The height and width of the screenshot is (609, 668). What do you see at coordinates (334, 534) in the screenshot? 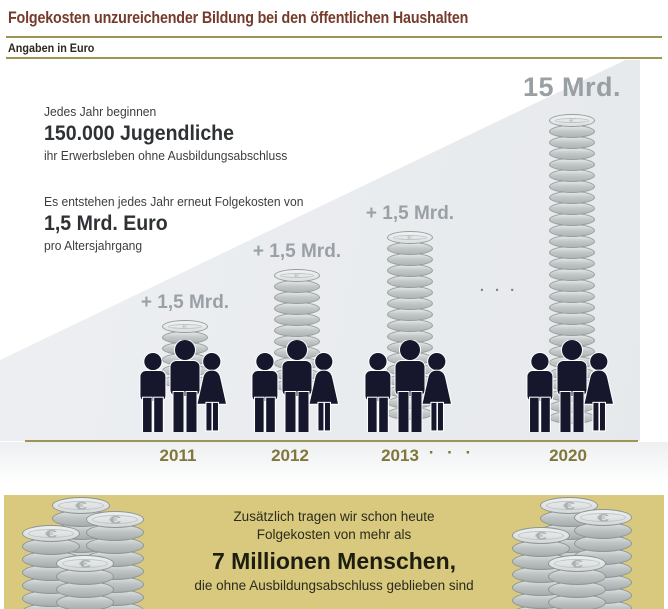
I see `footer-line-2: Folgekosten von mehr als` at bounding box center [334, 534].